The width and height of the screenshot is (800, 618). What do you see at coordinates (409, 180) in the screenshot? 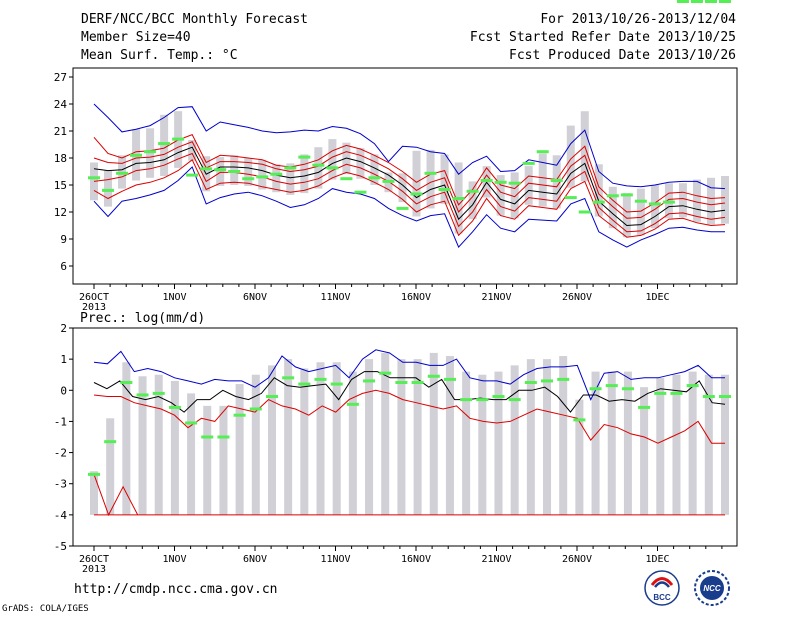
I see `series-line-upper1` at bounding box center [409, 180].